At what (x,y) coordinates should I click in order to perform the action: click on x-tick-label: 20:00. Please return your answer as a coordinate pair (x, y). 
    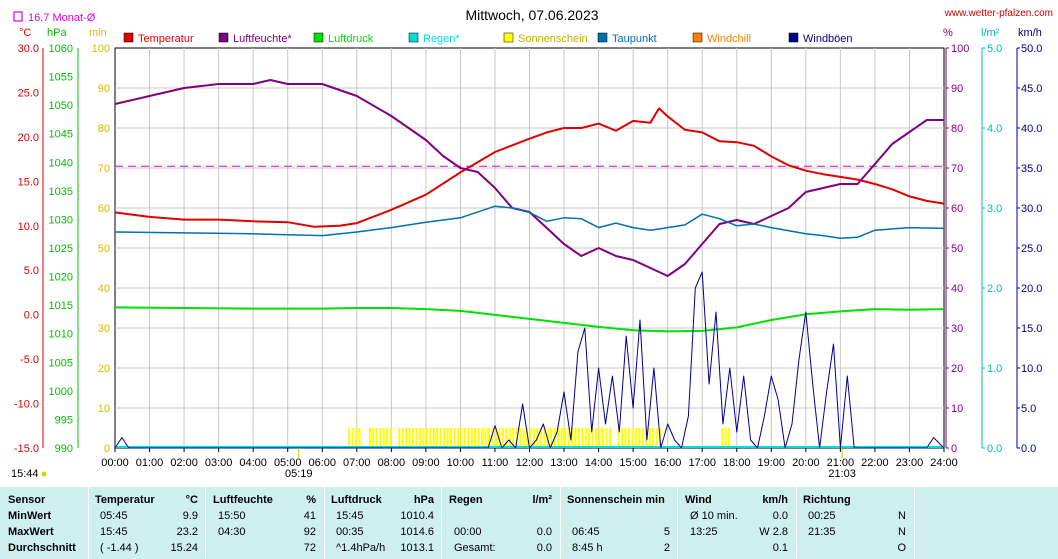
    Looking at the image, I should click on (806, 463).